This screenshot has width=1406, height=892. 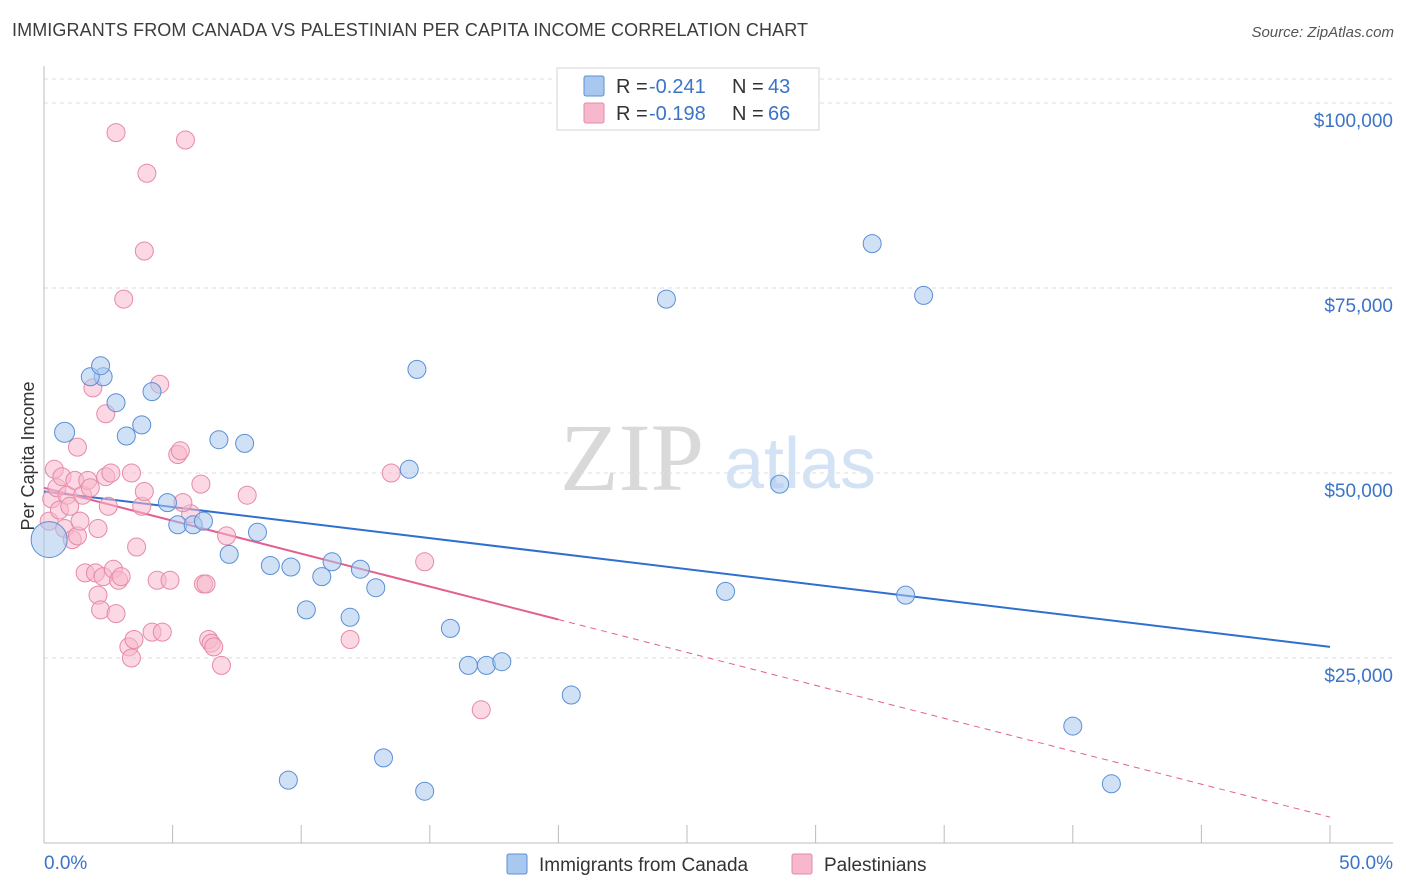 What do you see at coordinates (65, 863) in the screenshot?
I see `x-tick-label-min: 0.0%` at bounding box center [65, 863].